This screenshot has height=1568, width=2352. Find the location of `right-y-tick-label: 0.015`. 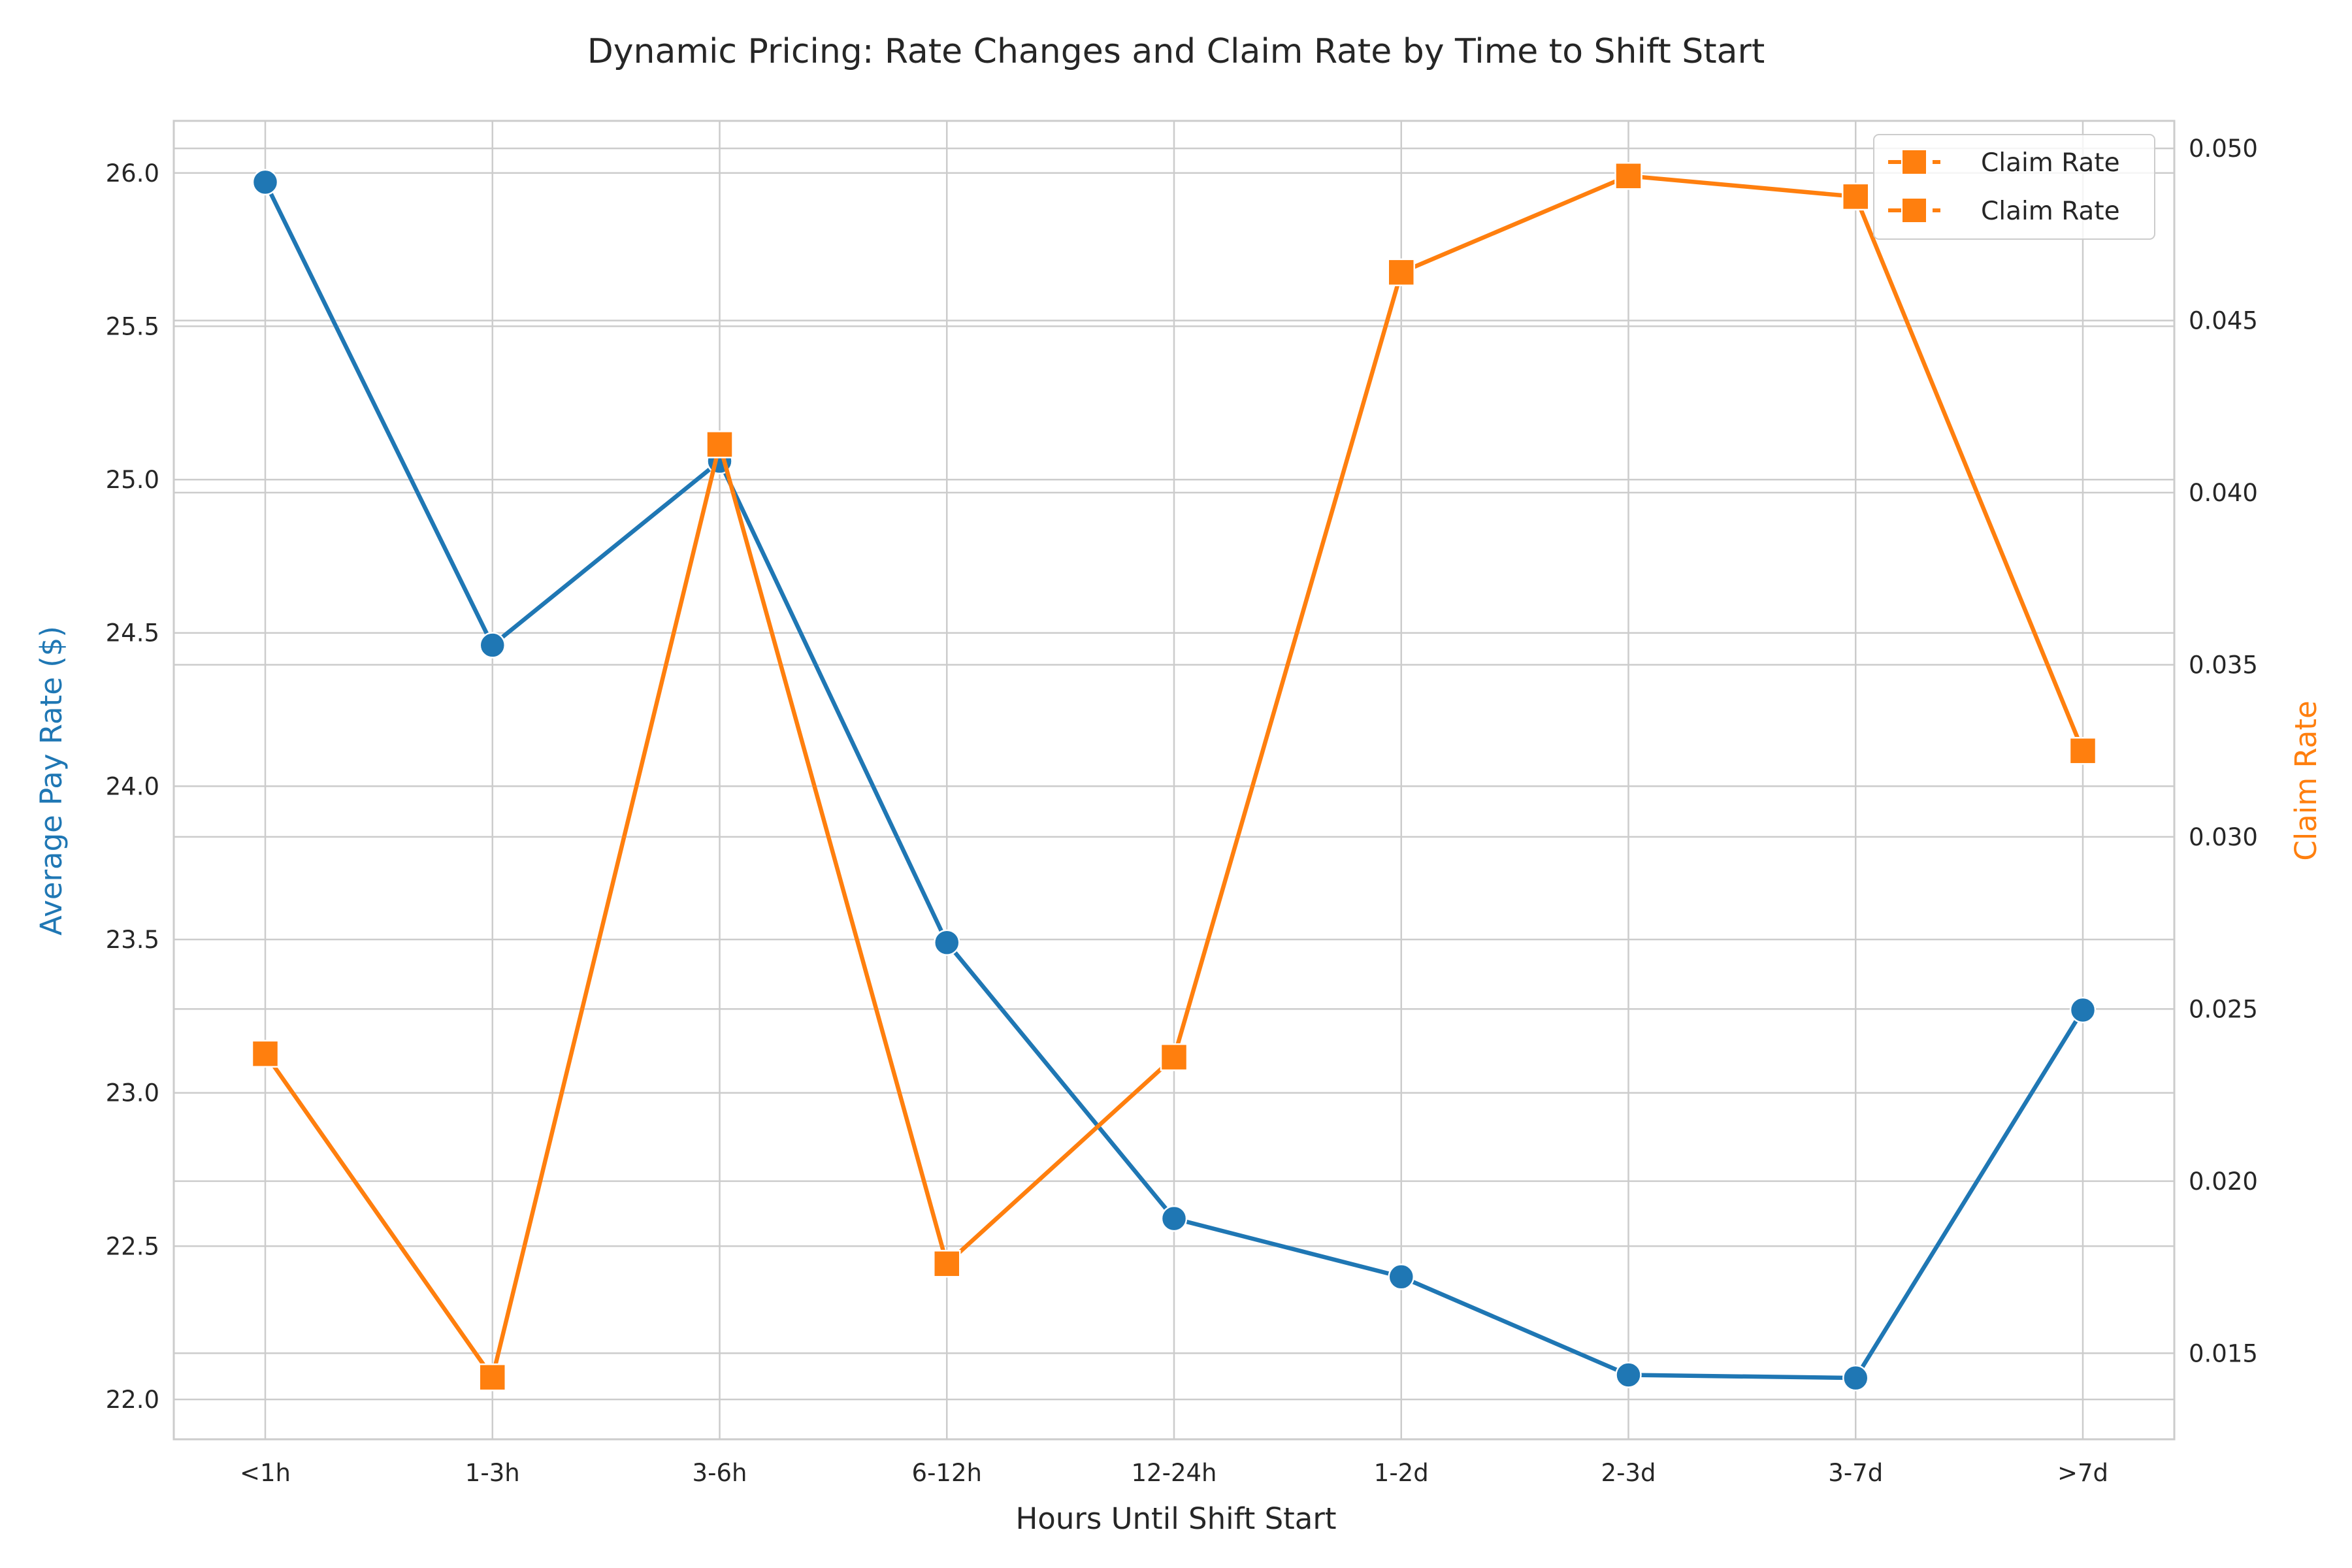

right-y-tick-label: 0.015 is located at coordinates (2223, 1353).